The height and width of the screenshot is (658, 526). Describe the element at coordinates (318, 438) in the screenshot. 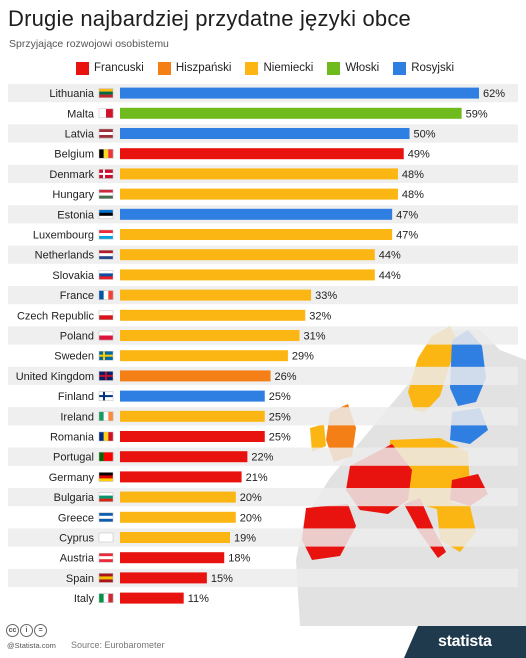

I see `map-ireland` at that location.